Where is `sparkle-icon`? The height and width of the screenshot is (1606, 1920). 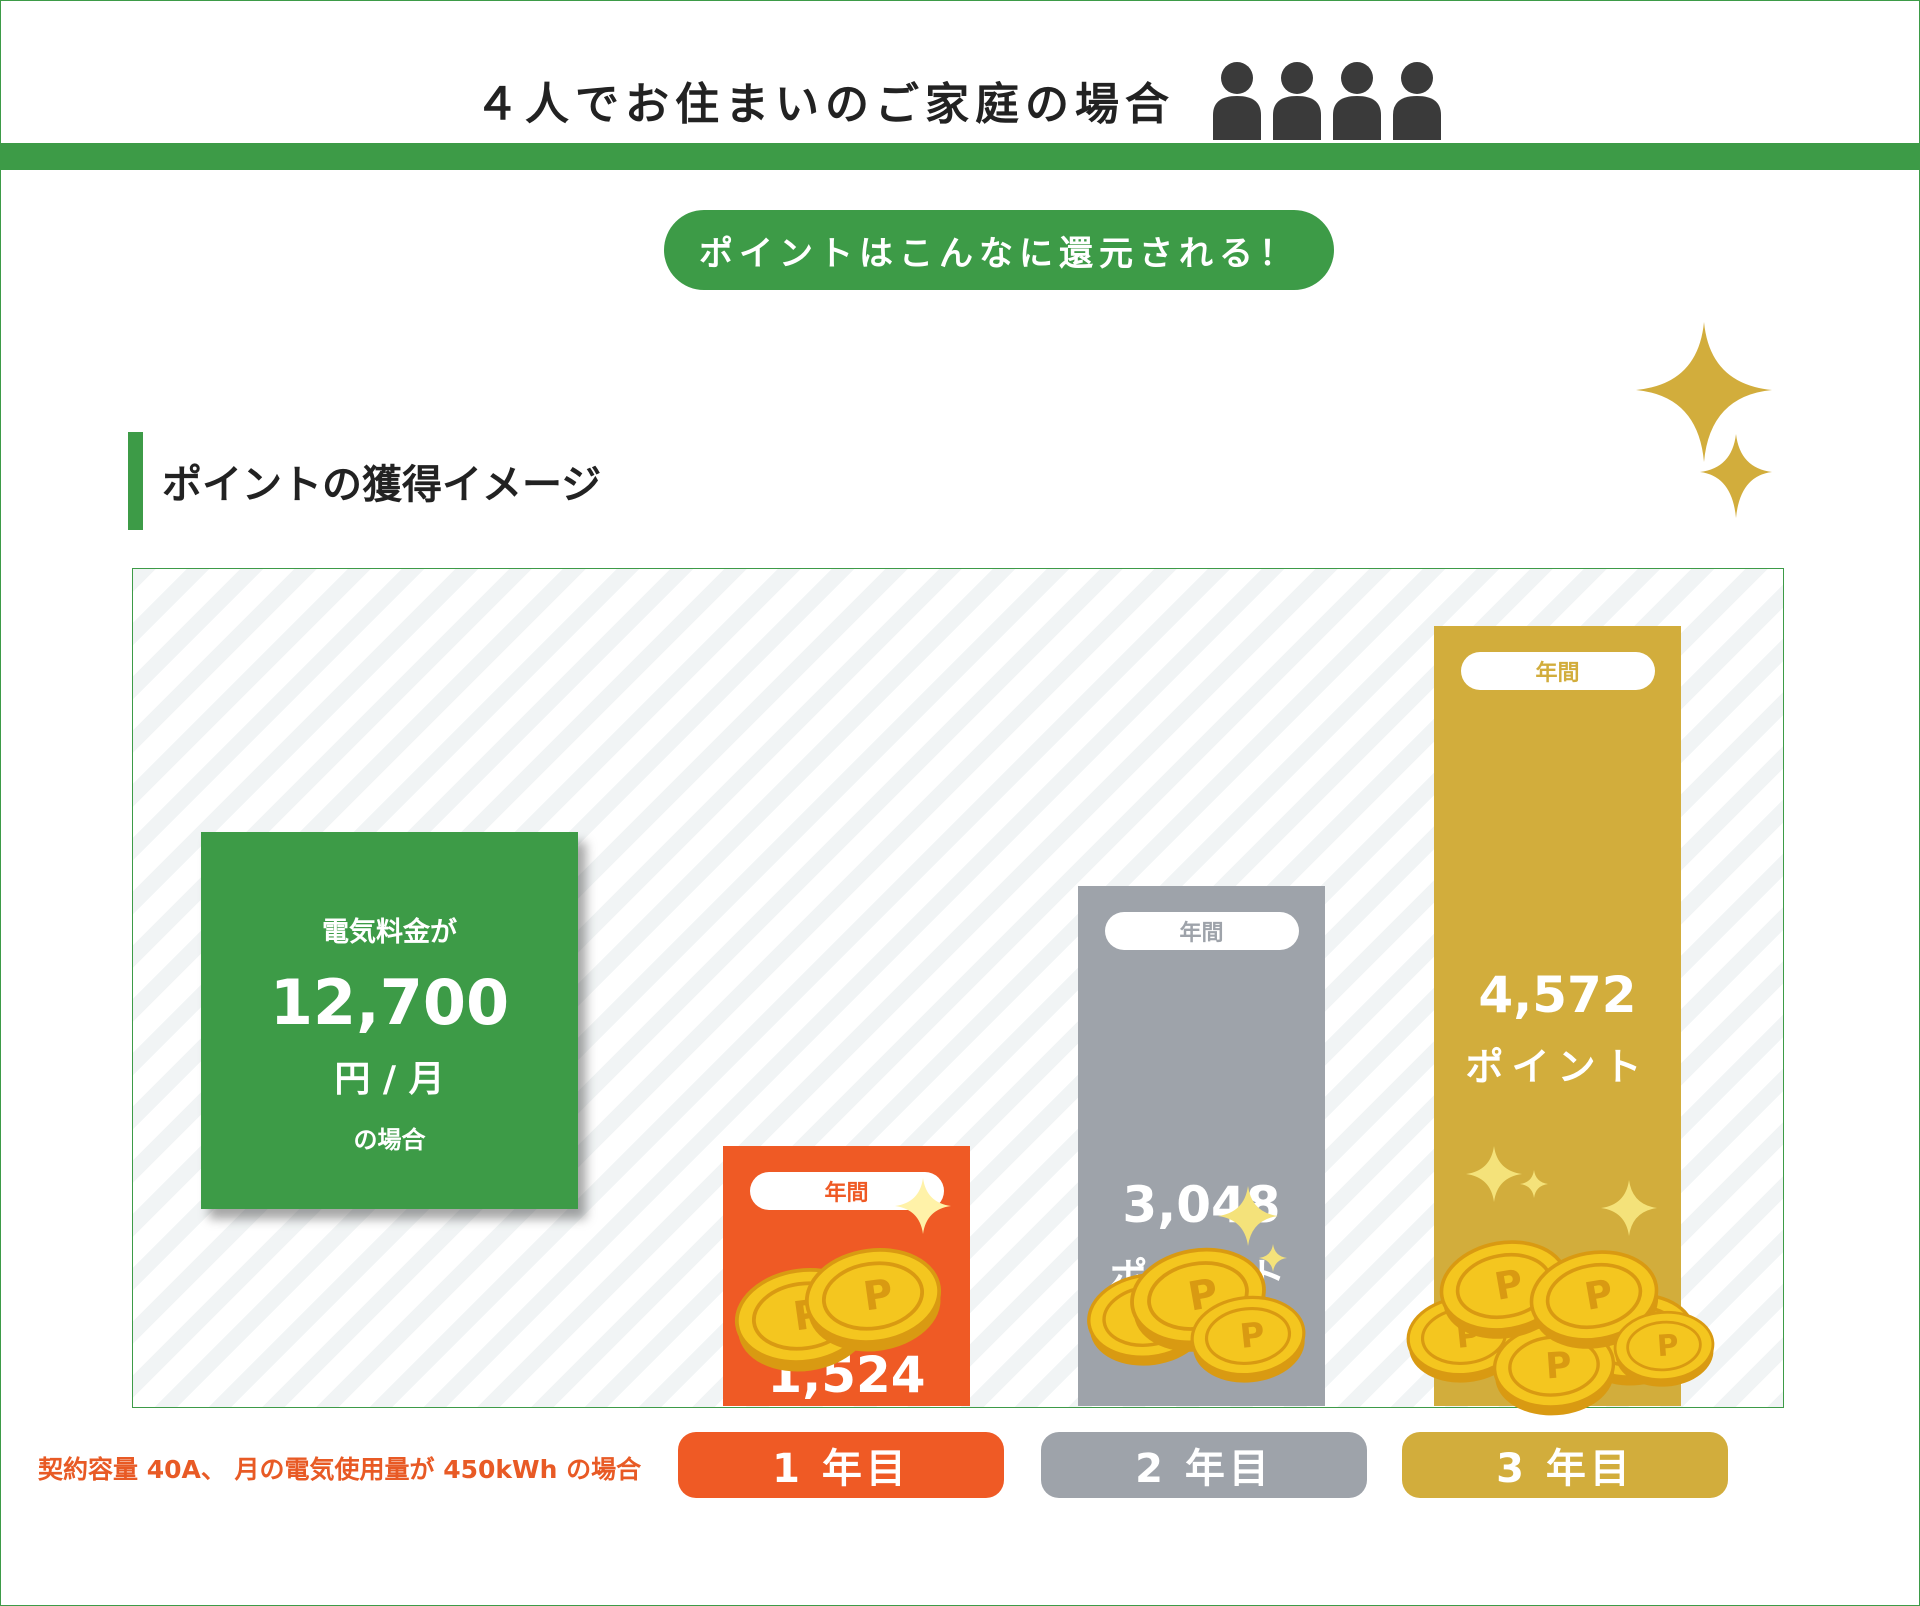
sparkle-icon is located at coordinates (1704, 420).